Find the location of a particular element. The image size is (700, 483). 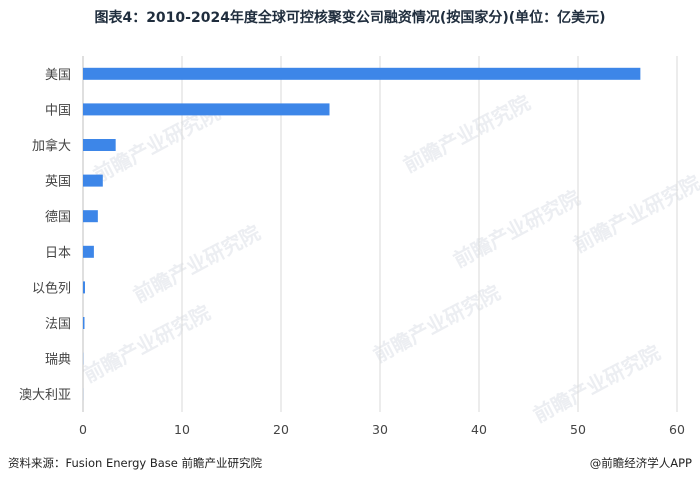

category-label: 以色列 is located at coordinates (51, 288).